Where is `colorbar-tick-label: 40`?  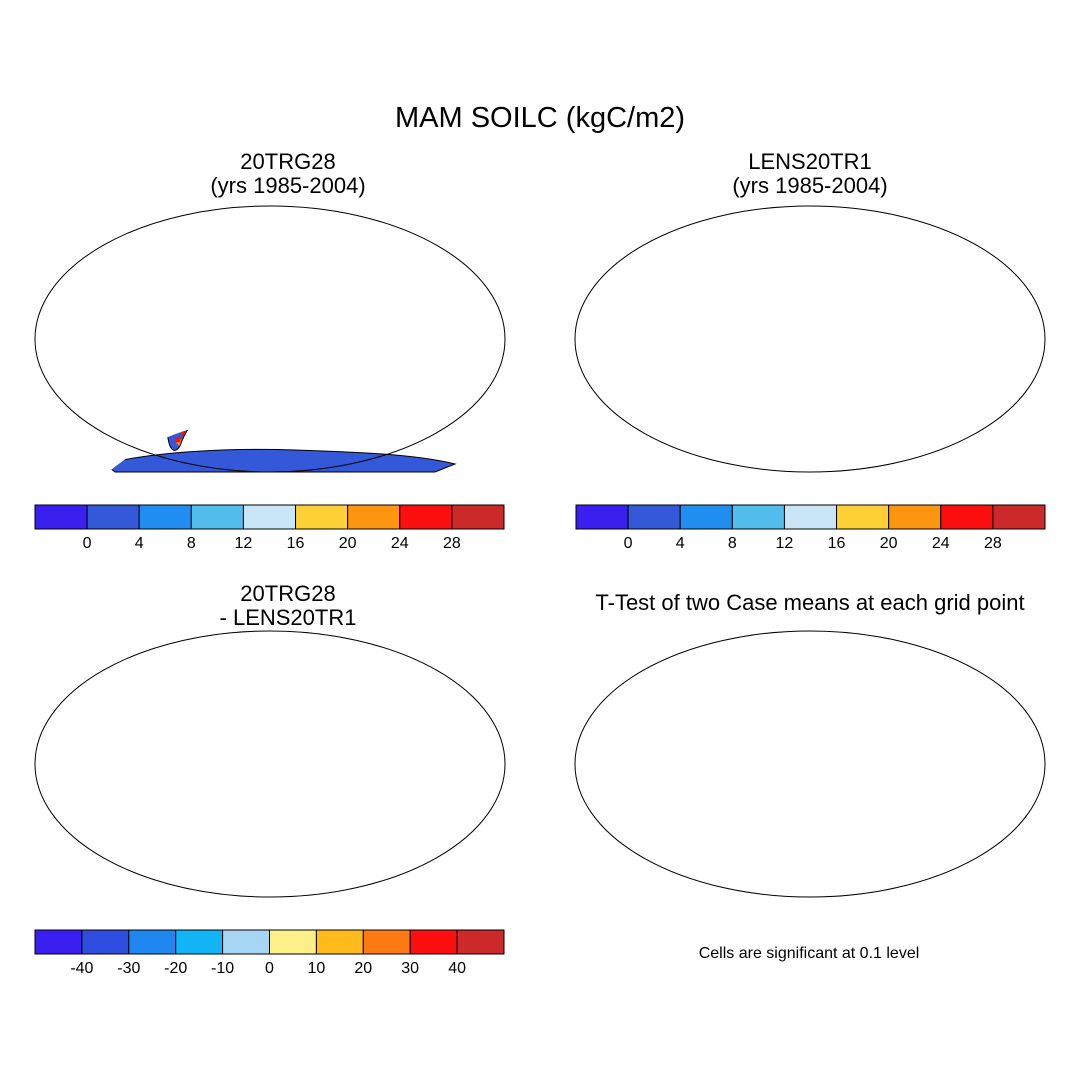
colorbar-tick-label: 40 is located at coordinates (457, 968).